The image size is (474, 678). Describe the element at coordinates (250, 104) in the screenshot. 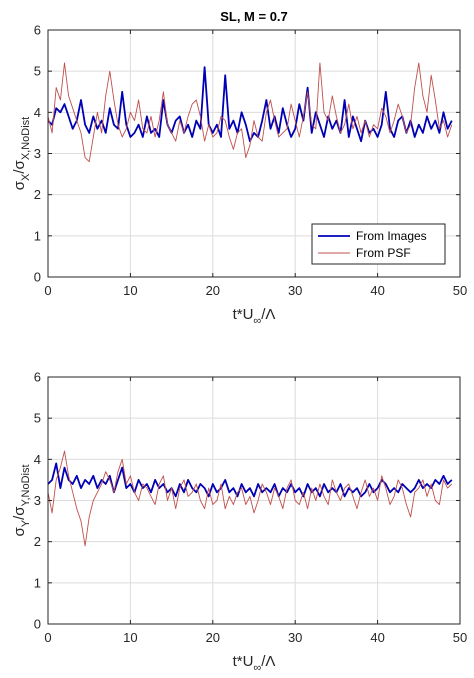

I see `series-line-images` at that location.